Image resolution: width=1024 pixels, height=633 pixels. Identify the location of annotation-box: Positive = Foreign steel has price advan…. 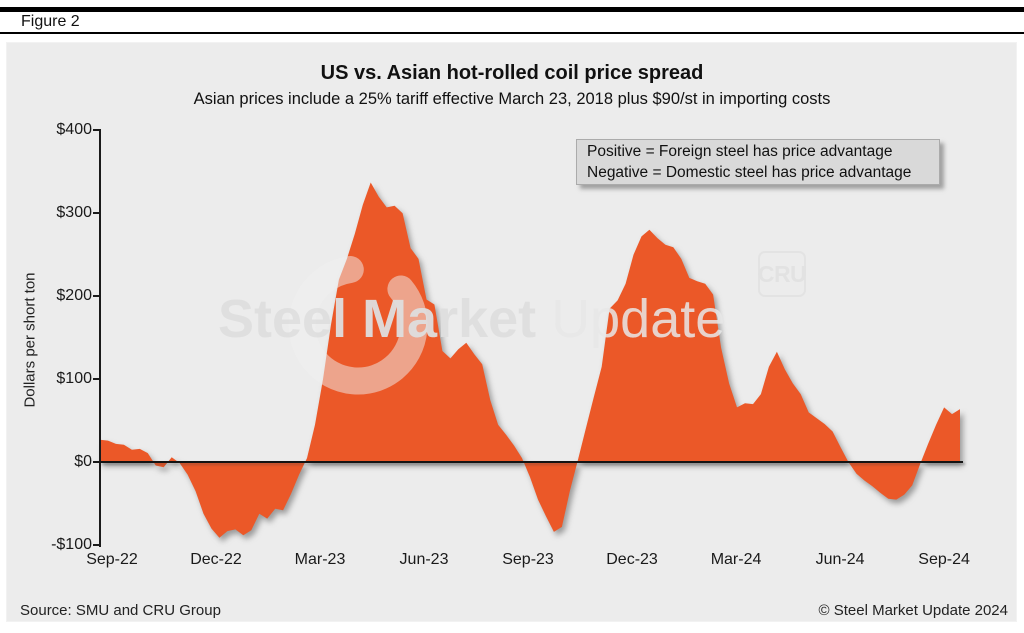
(758, 162).